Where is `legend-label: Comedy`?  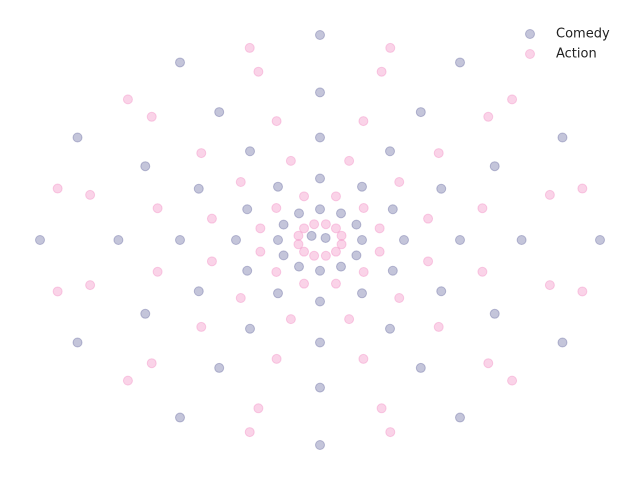 legend-label: Comedy is located at coordinates (583, 34).